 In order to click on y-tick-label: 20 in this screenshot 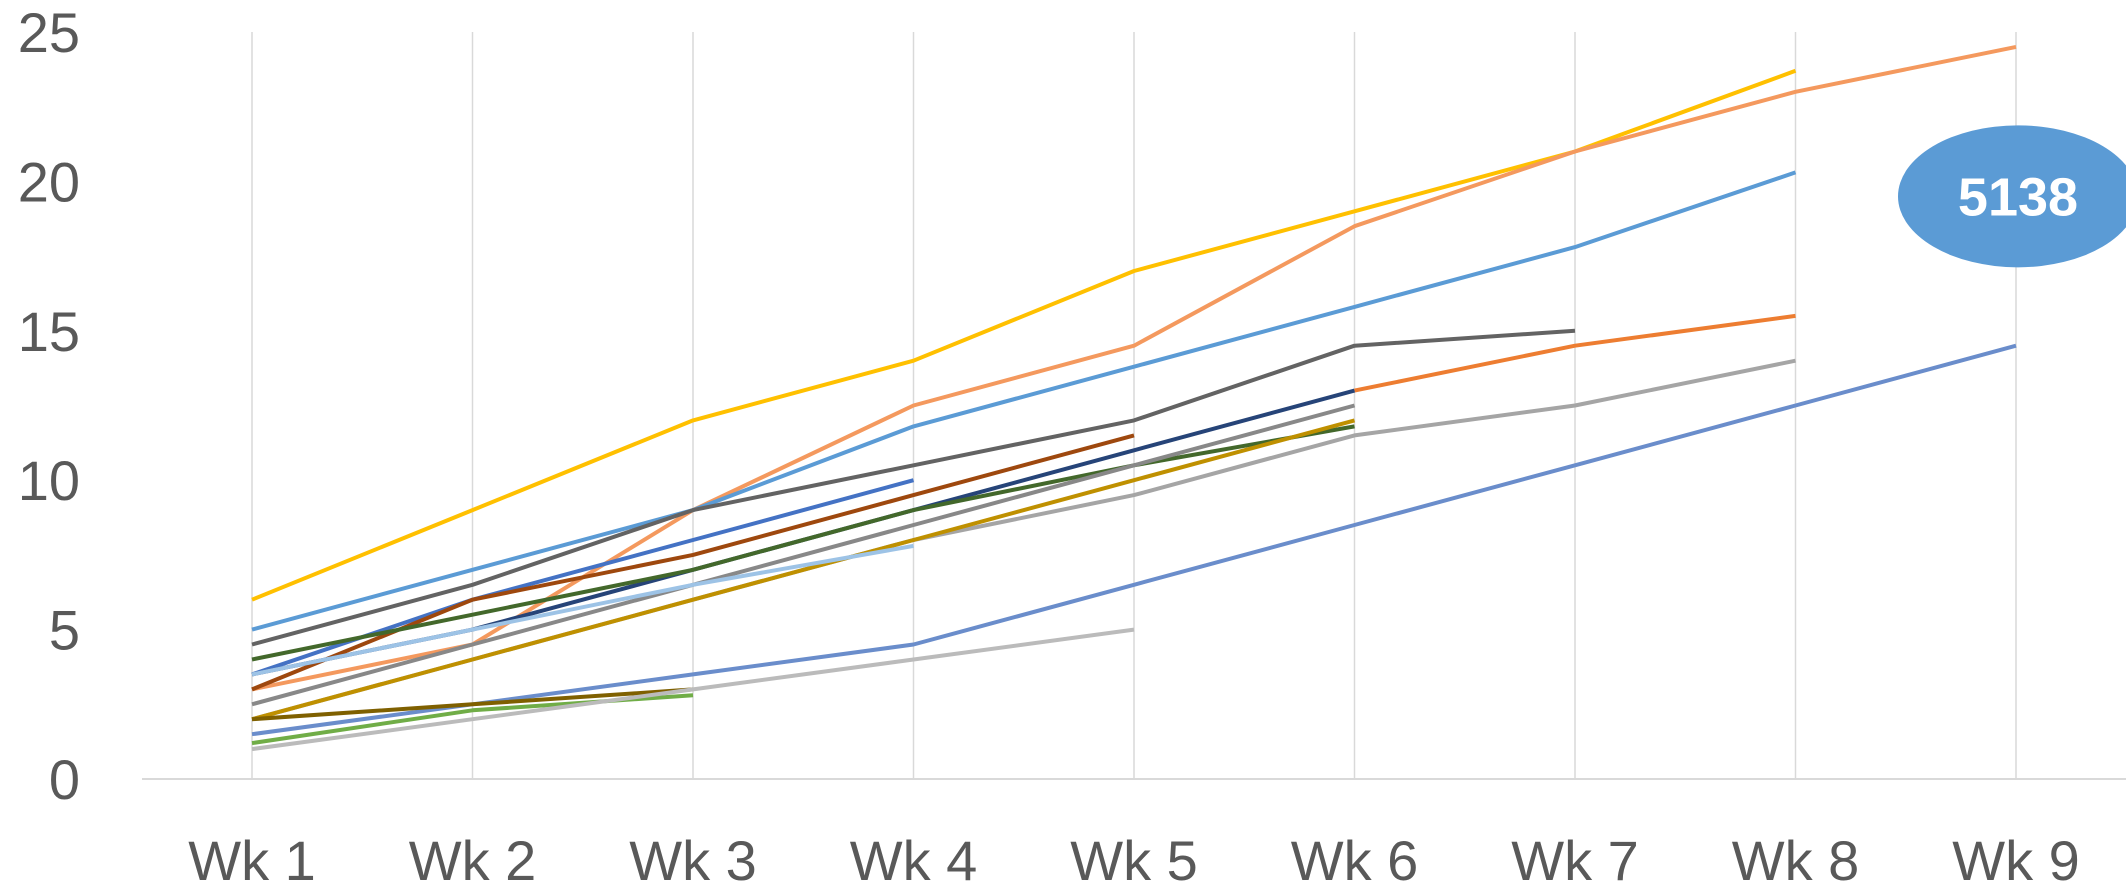, I will do `click(49, 181)`.